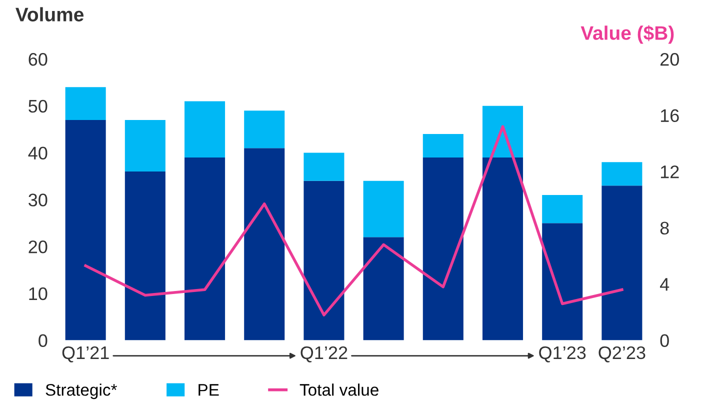 The width and height of the screenshot is (704, 410). What do you see at coordinates (664, 341) in the screenshot?
I see `y2-tick-label: 0` at bounding box center [664, 341].